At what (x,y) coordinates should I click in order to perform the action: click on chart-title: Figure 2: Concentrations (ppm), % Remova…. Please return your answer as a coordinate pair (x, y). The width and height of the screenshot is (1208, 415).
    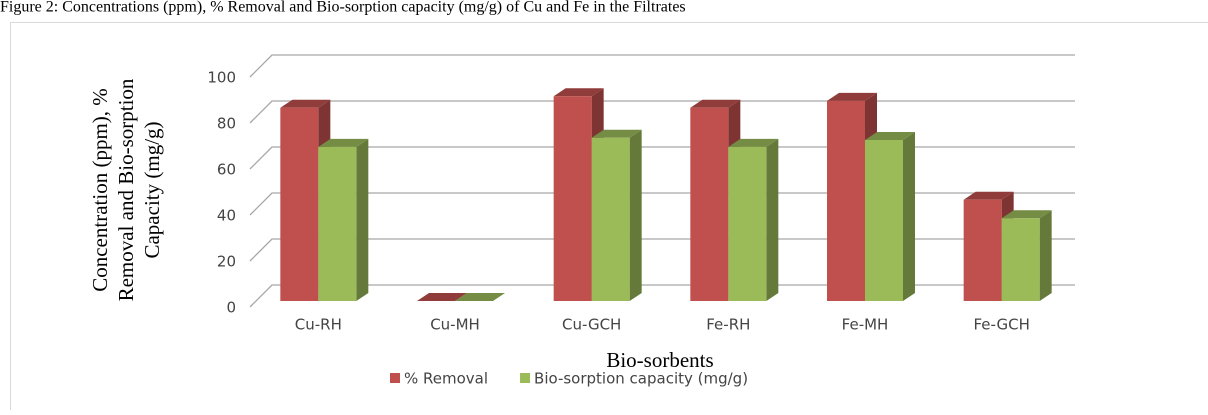
    Looking at the image, I should click on (343, 8).